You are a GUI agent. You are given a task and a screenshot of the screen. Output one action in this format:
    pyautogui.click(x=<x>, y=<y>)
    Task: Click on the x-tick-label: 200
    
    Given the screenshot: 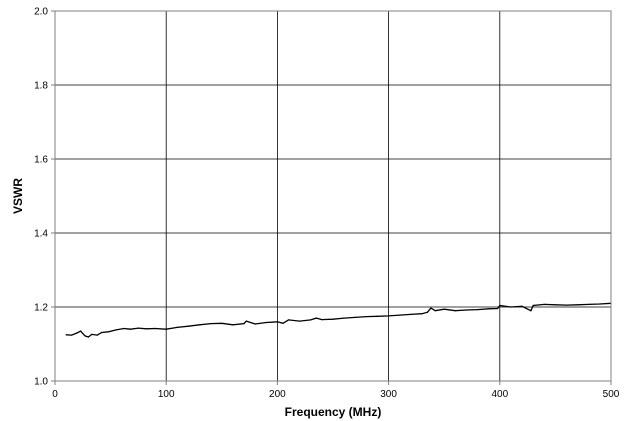 What is the action you would take?
    pyautogui.click(x=277, y=394)
    